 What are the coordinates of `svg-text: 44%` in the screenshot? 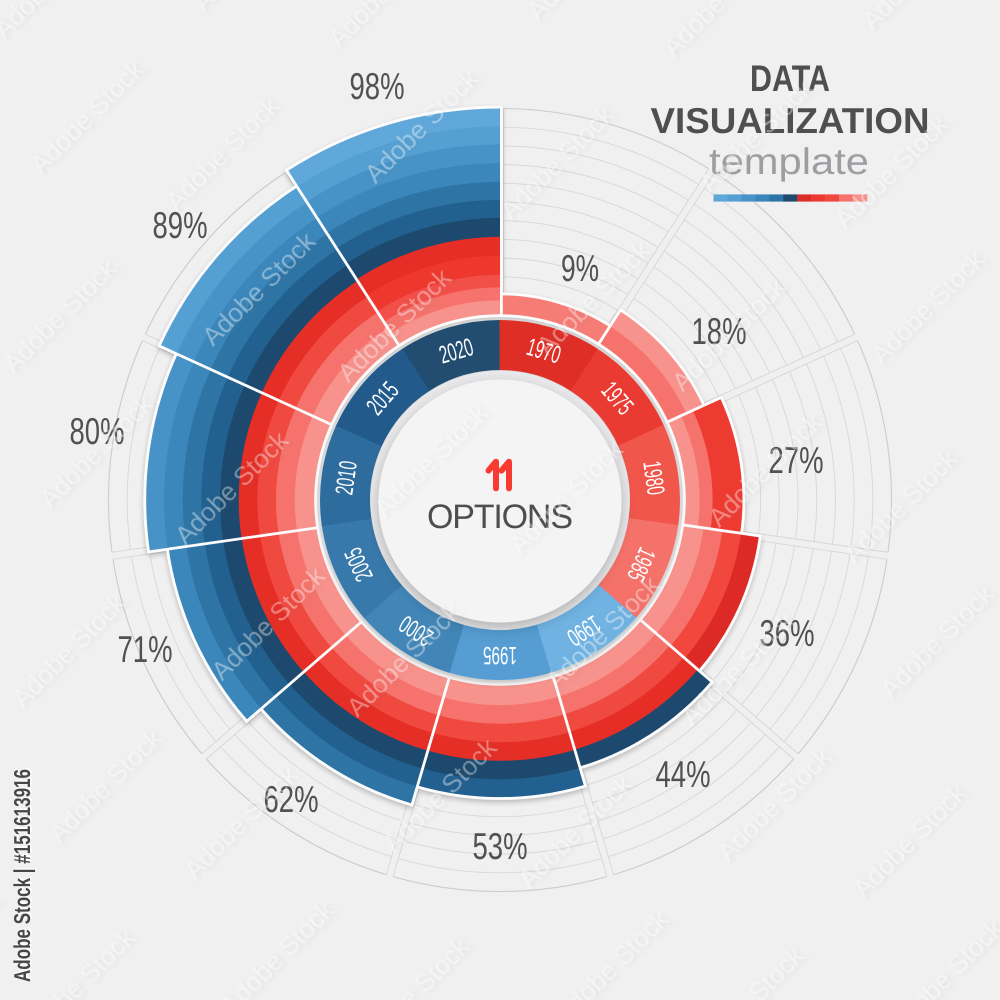 It's located at (683, 774).